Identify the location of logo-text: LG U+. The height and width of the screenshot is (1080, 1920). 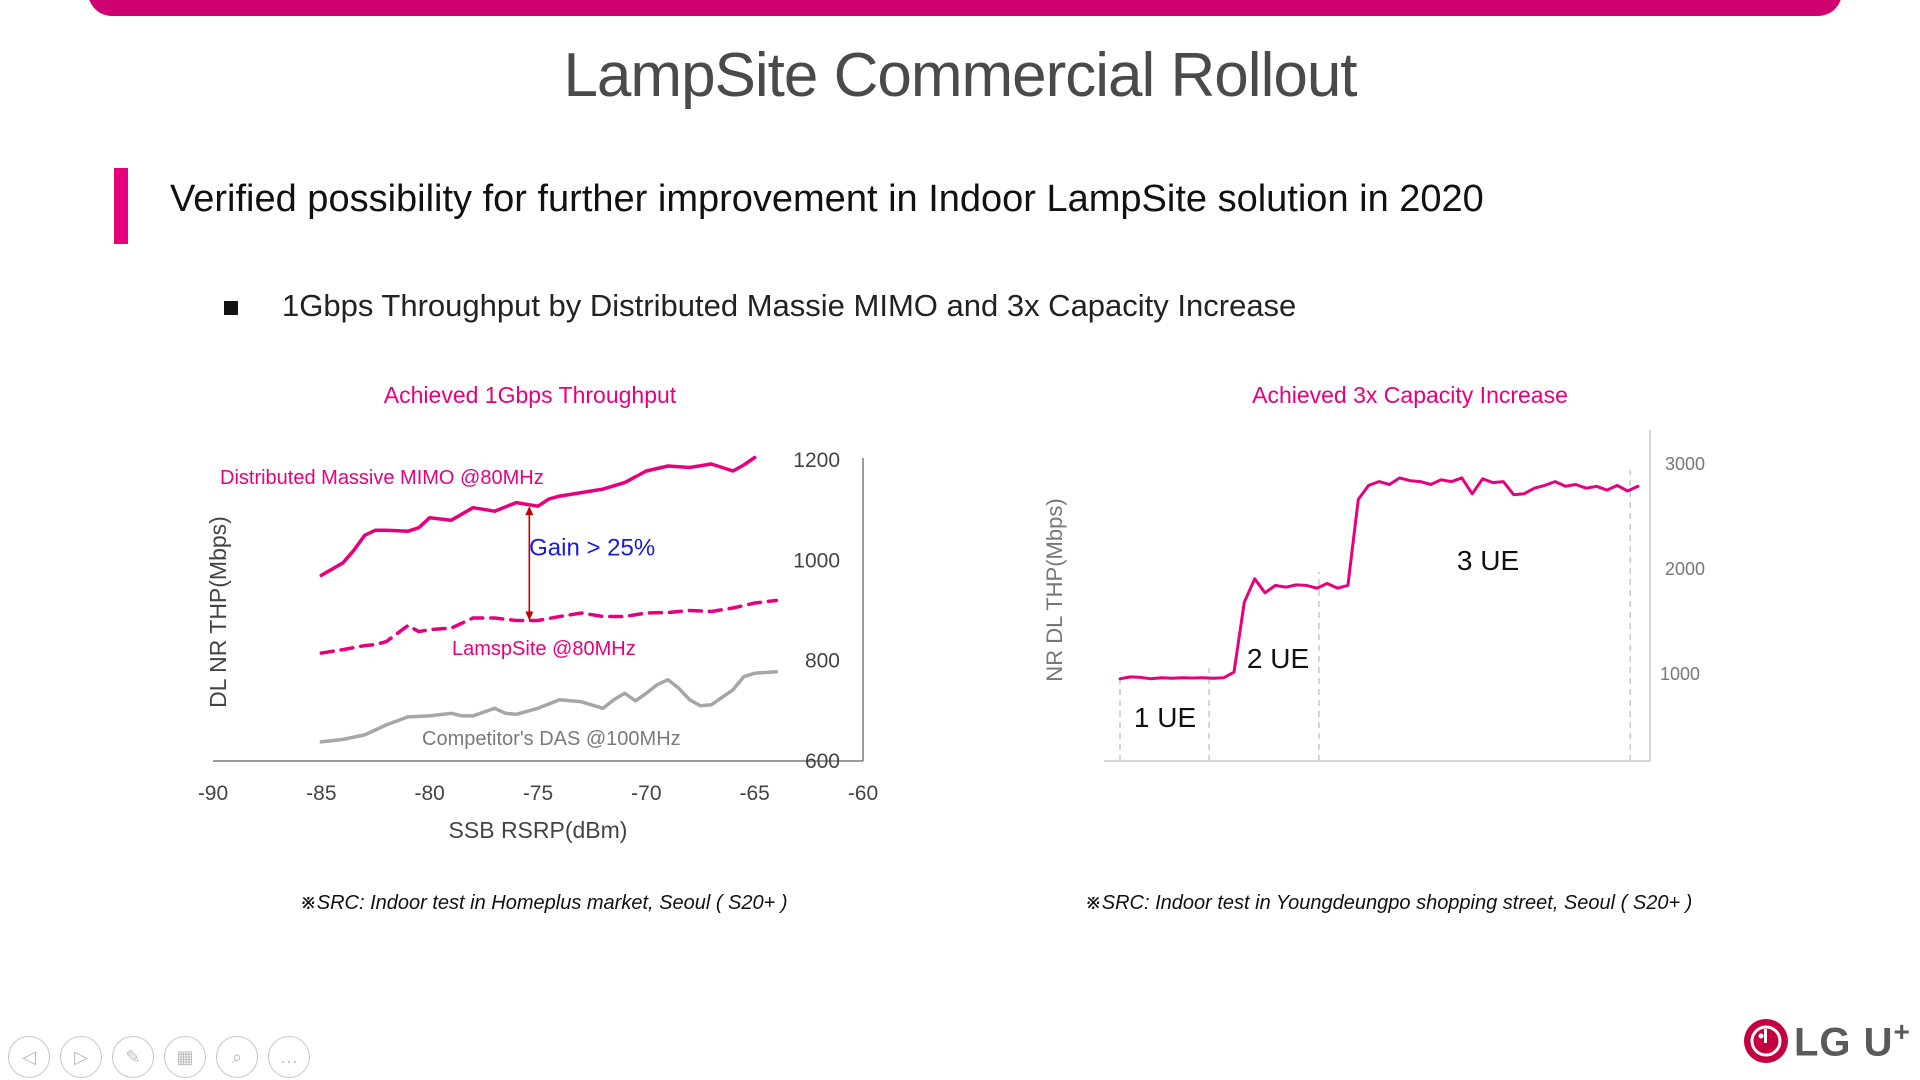
(1852, 1040).